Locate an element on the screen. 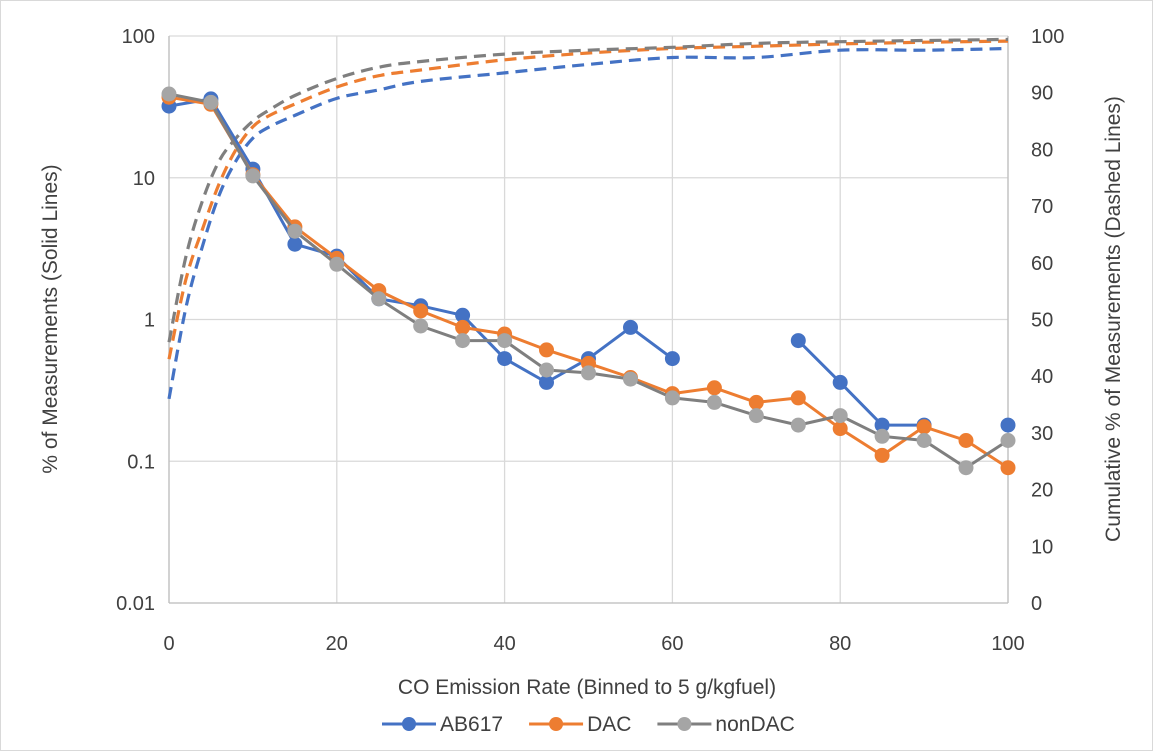 Image resolution: width=1153 pixels, height=751 pixels. y2-tick-label: 40 is located at coordinates (1042, 377).